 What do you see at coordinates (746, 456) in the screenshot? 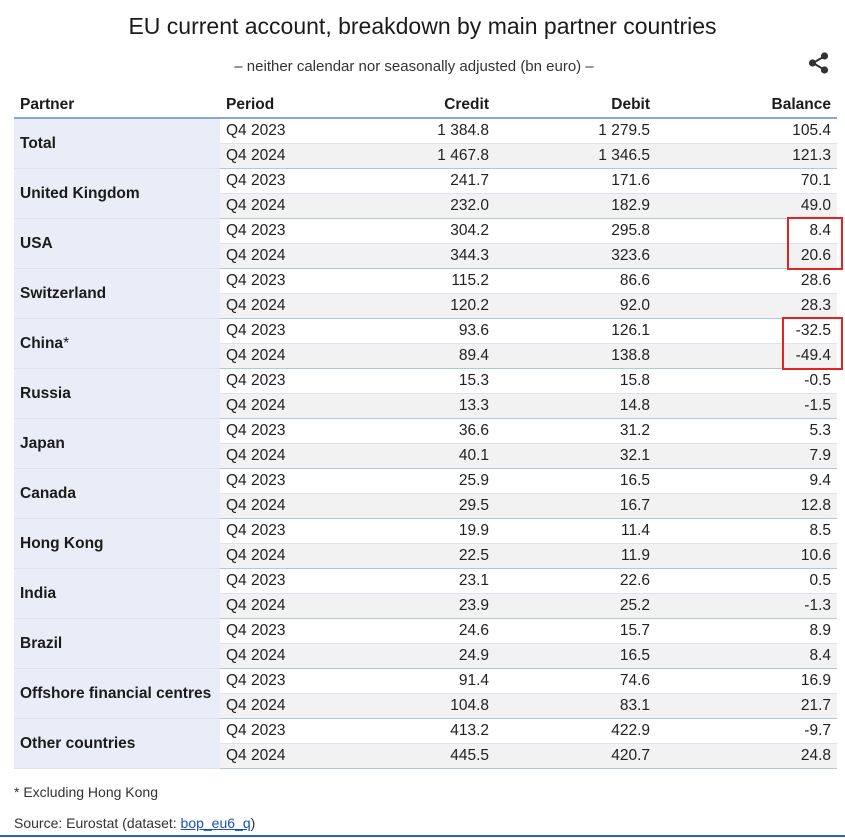
I see `balance-cell: 7.9` at bounding box center [746, 456].